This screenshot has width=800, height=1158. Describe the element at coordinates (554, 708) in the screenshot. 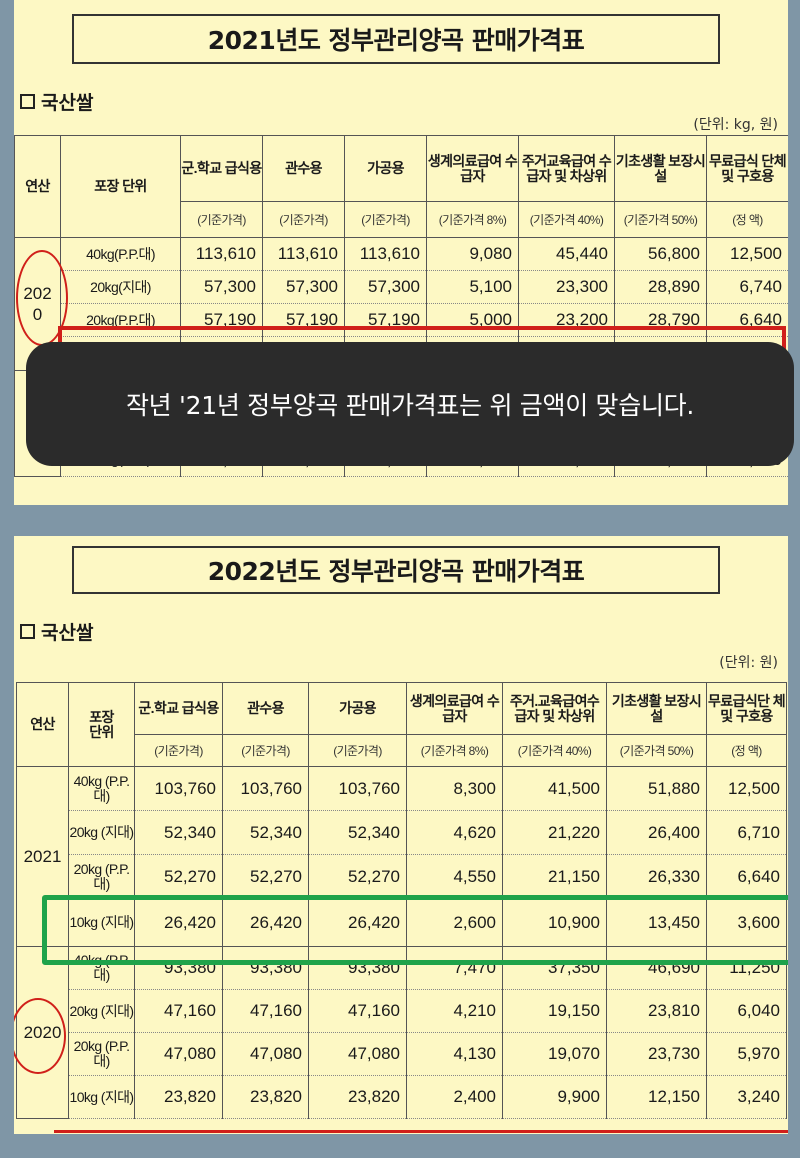

I see `header-col: 주거.교육급여수 급자 및 차상위` at that location.